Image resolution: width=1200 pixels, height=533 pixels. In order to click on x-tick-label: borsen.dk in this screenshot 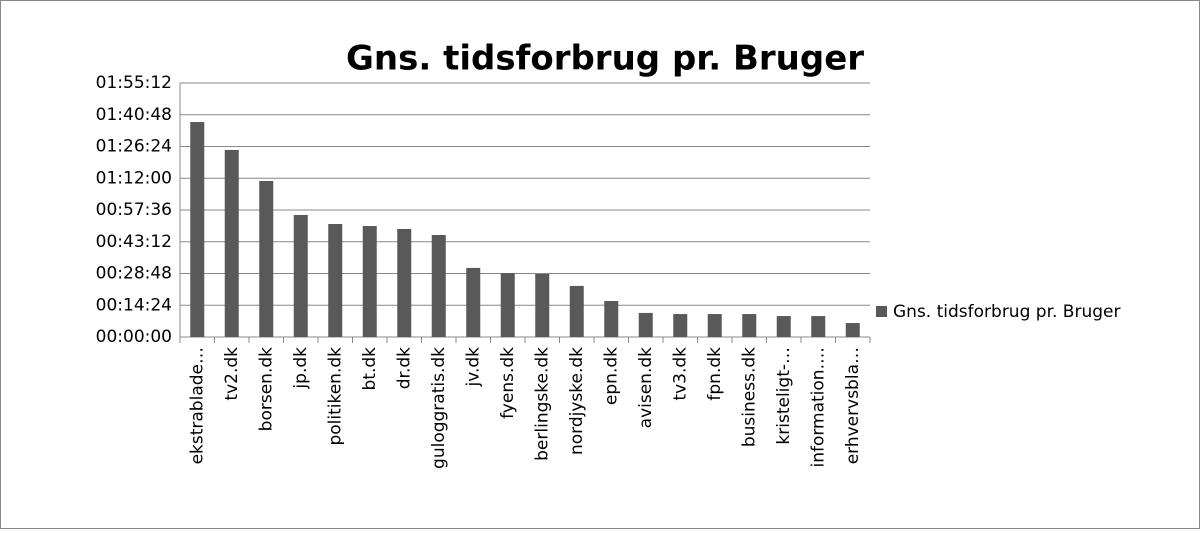, I will do `click(266, 389)`.